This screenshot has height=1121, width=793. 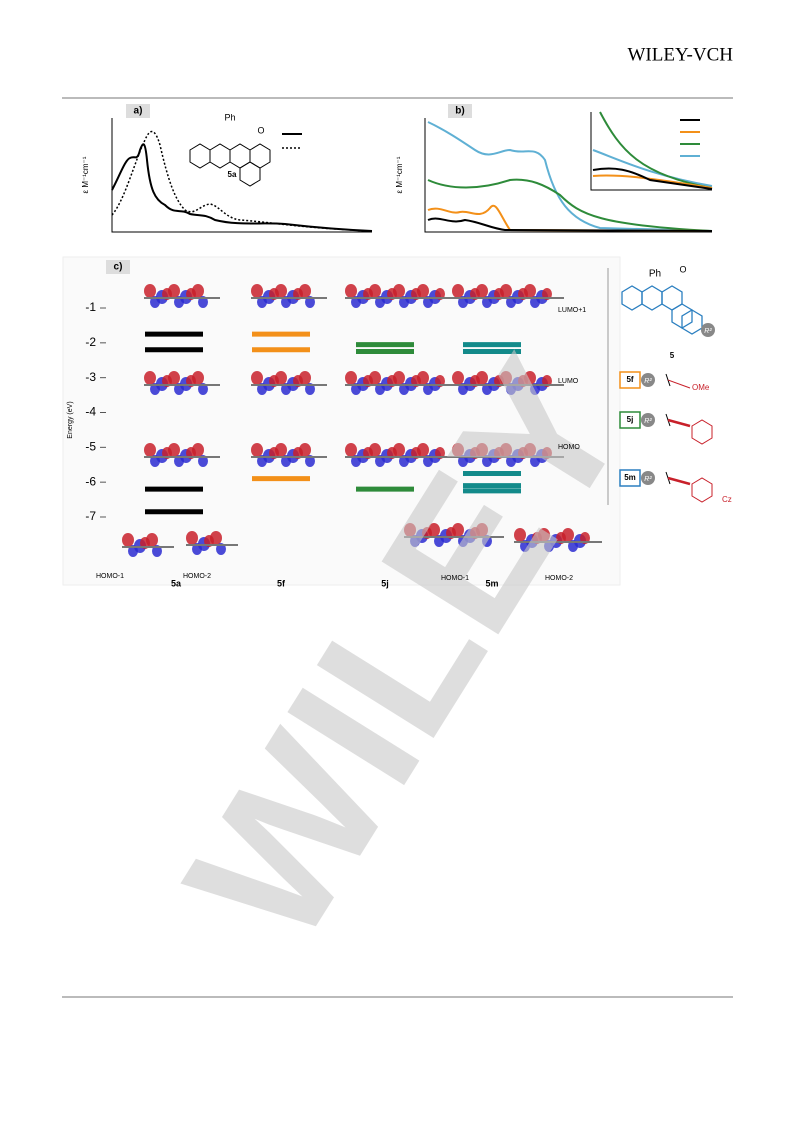 I want to click on axes-a, so click(x=241, y=175).